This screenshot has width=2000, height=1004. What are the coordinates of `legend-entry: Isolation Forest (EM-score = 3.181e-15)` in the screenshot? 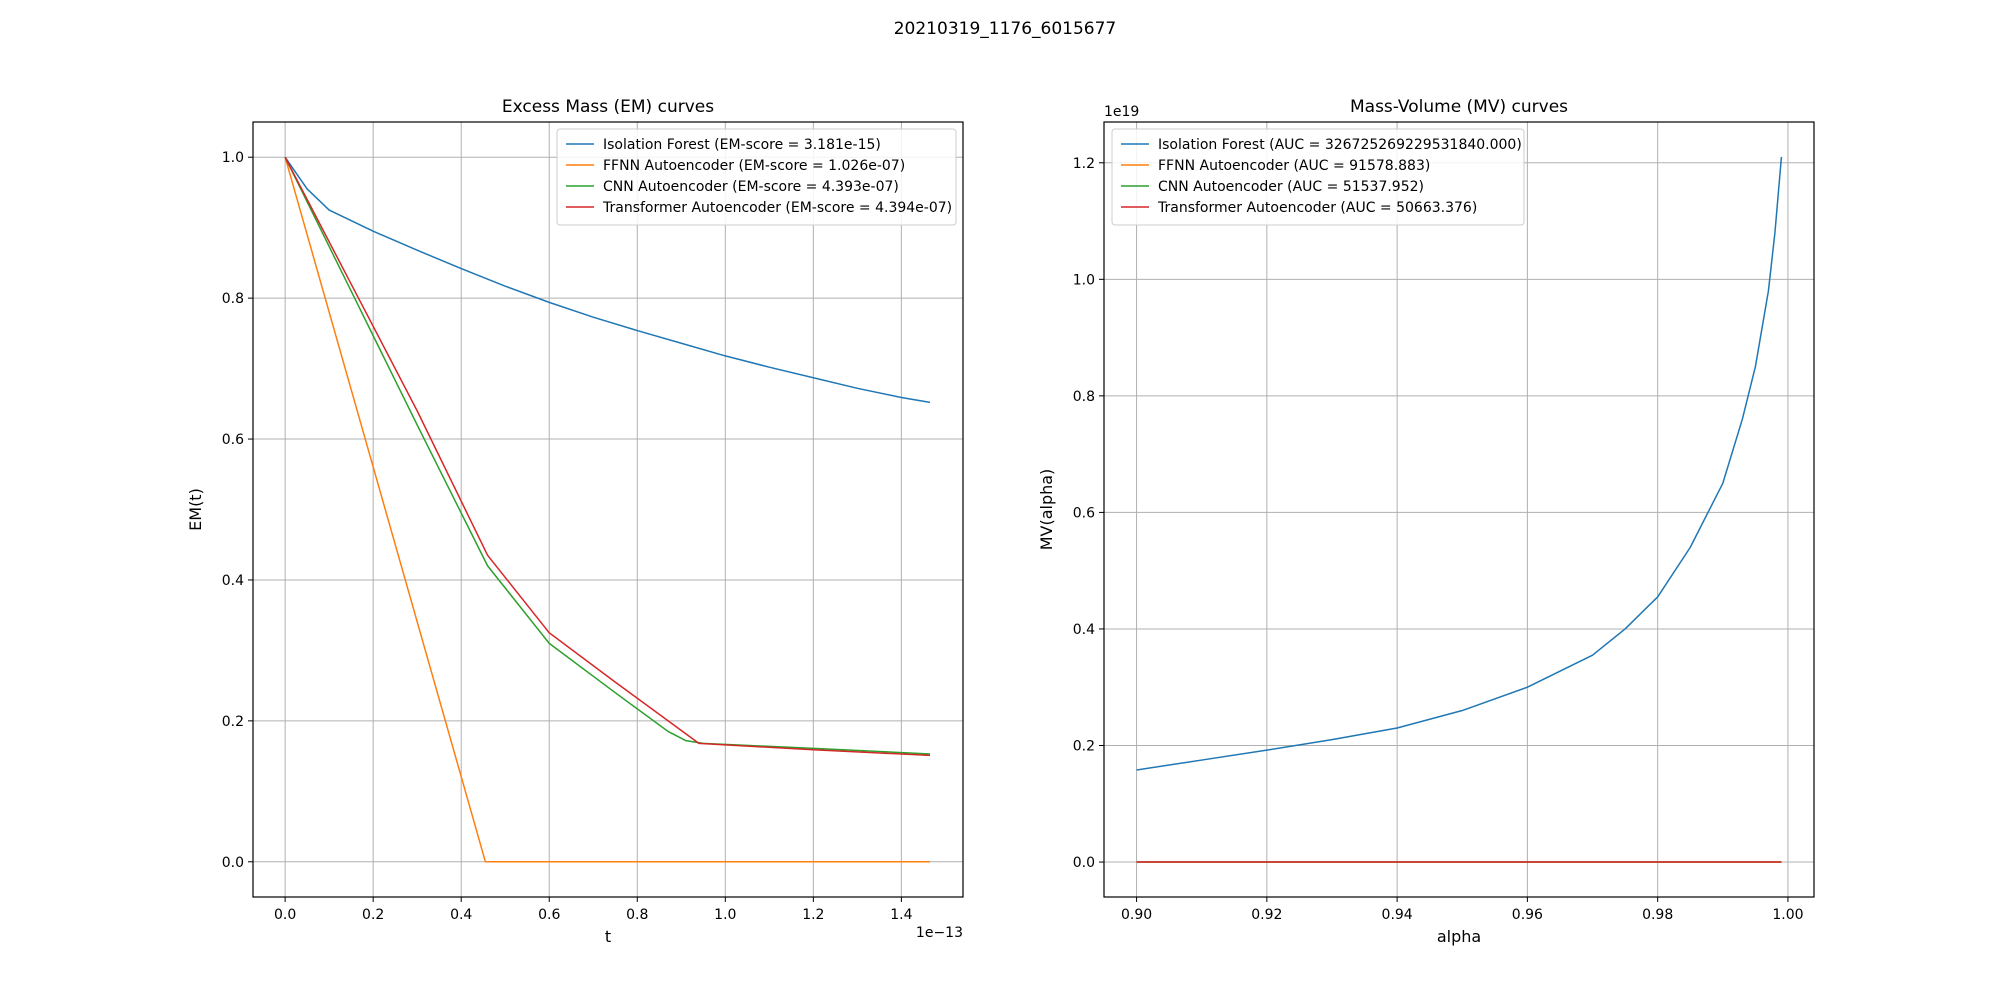 It's located at (742, 145).